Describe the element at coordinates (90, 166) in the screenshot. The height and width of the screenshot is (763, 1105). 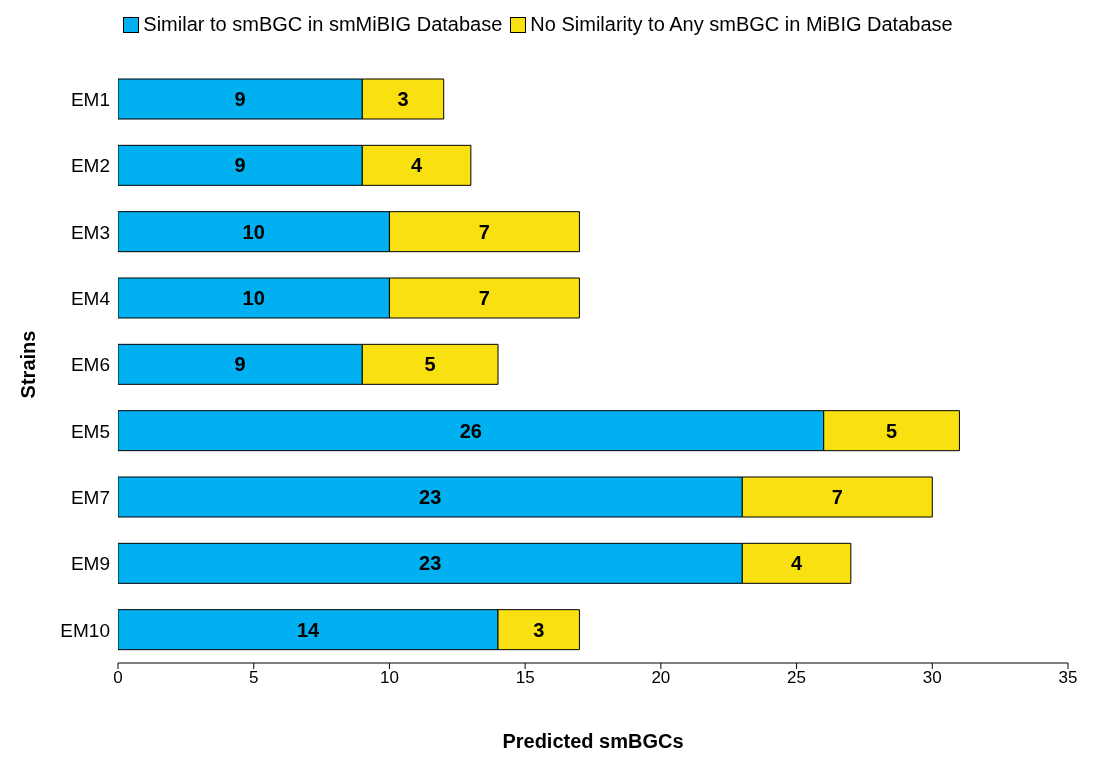
I see `y-tick-label: EM2` at that location.